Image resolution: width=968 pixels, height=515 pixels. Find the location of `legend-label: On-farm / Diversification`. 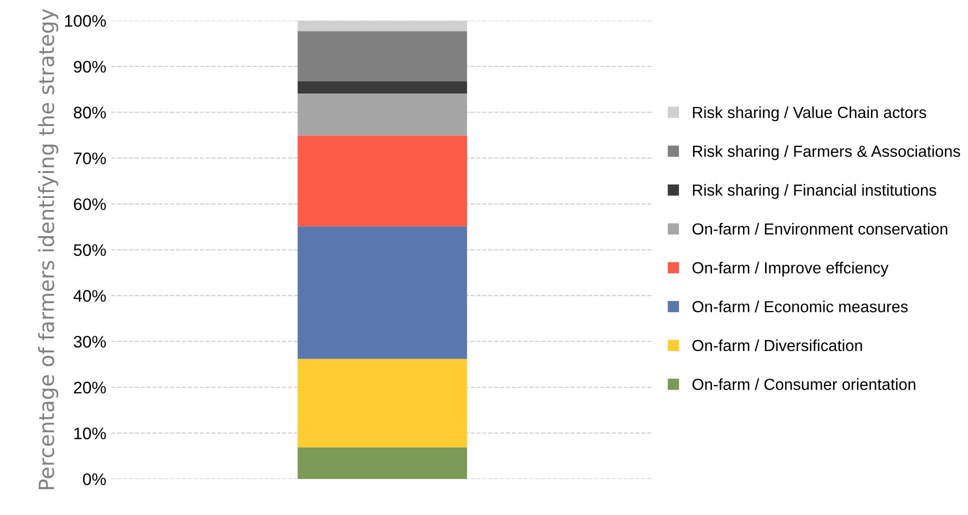

legend-label: On-farm / Diversification is located at coordinates (777, 345).